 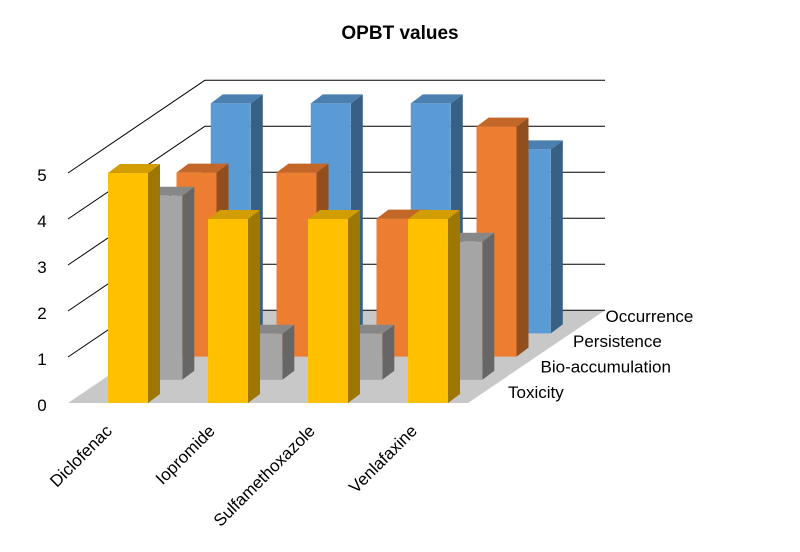 What do you see at coordinates (41, 290) in the screenshot?
I see `y-axis-ticks: 0 1 2 3 4 5` at bounding box center [41, 290].